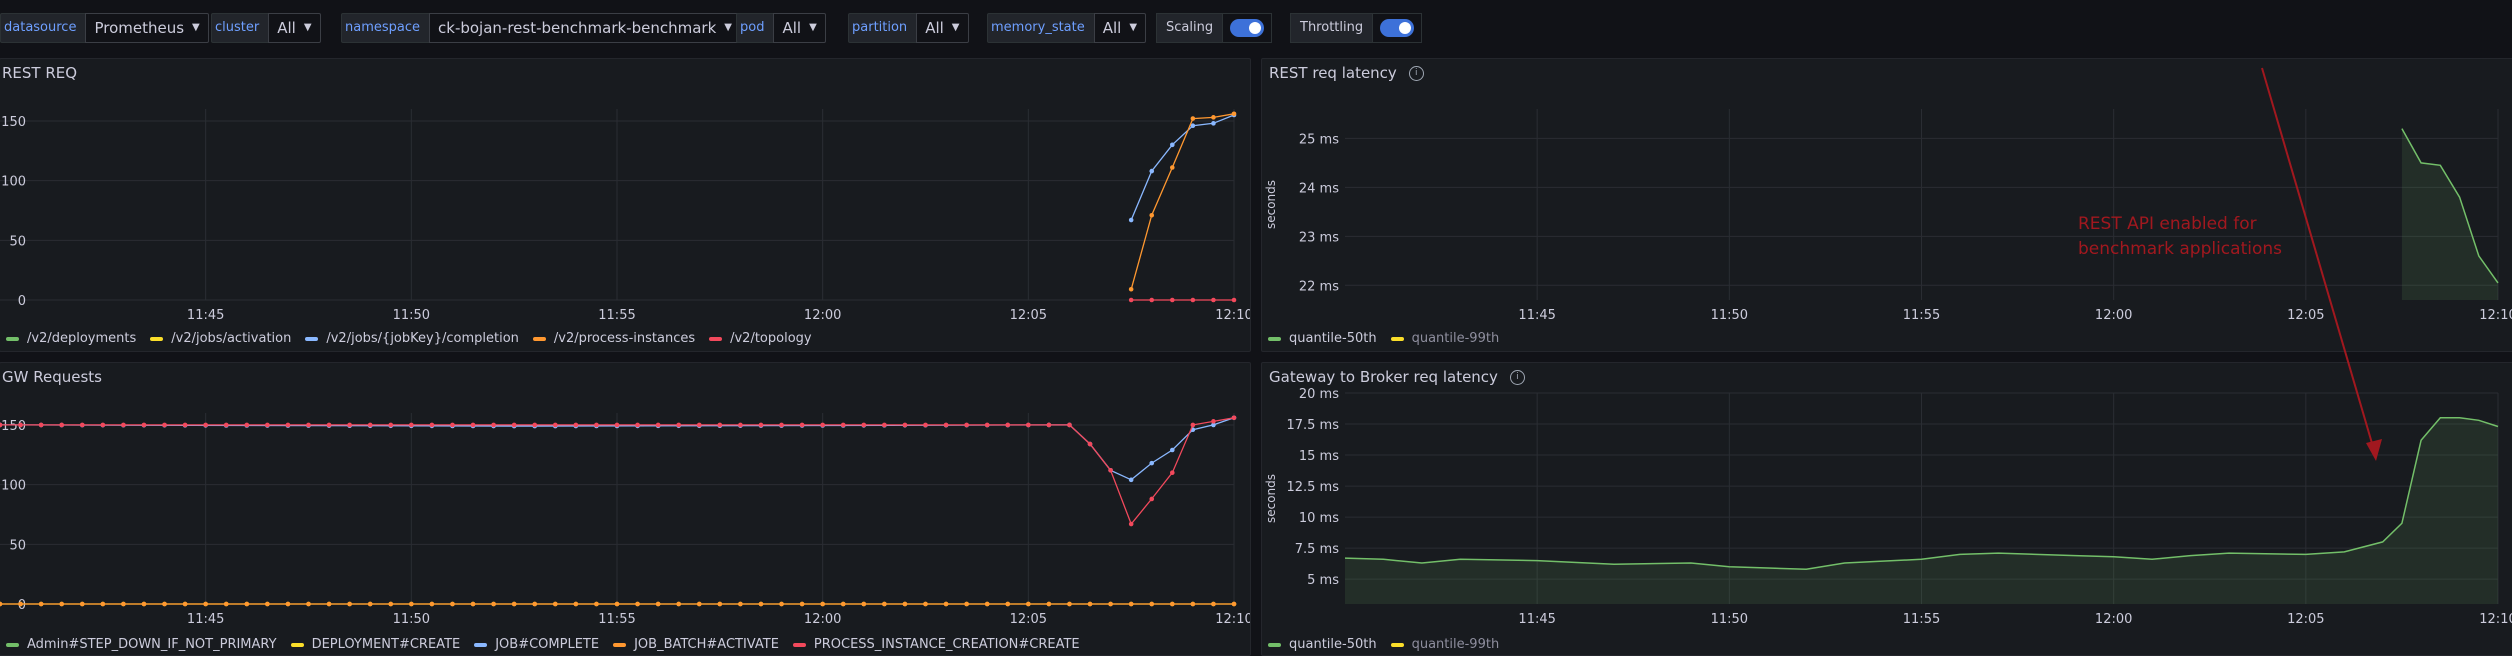  Describe the element at coordinates (1346, 73) in the screenshot. I see `panel-title: REST req latency i` at that location.